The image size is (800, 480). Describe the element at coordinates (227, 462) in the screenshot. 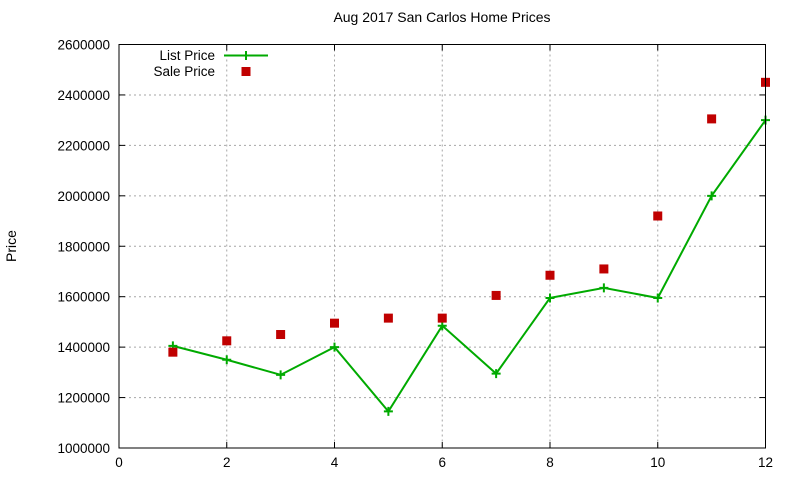

I see `x-tick-label: 2` at that location.